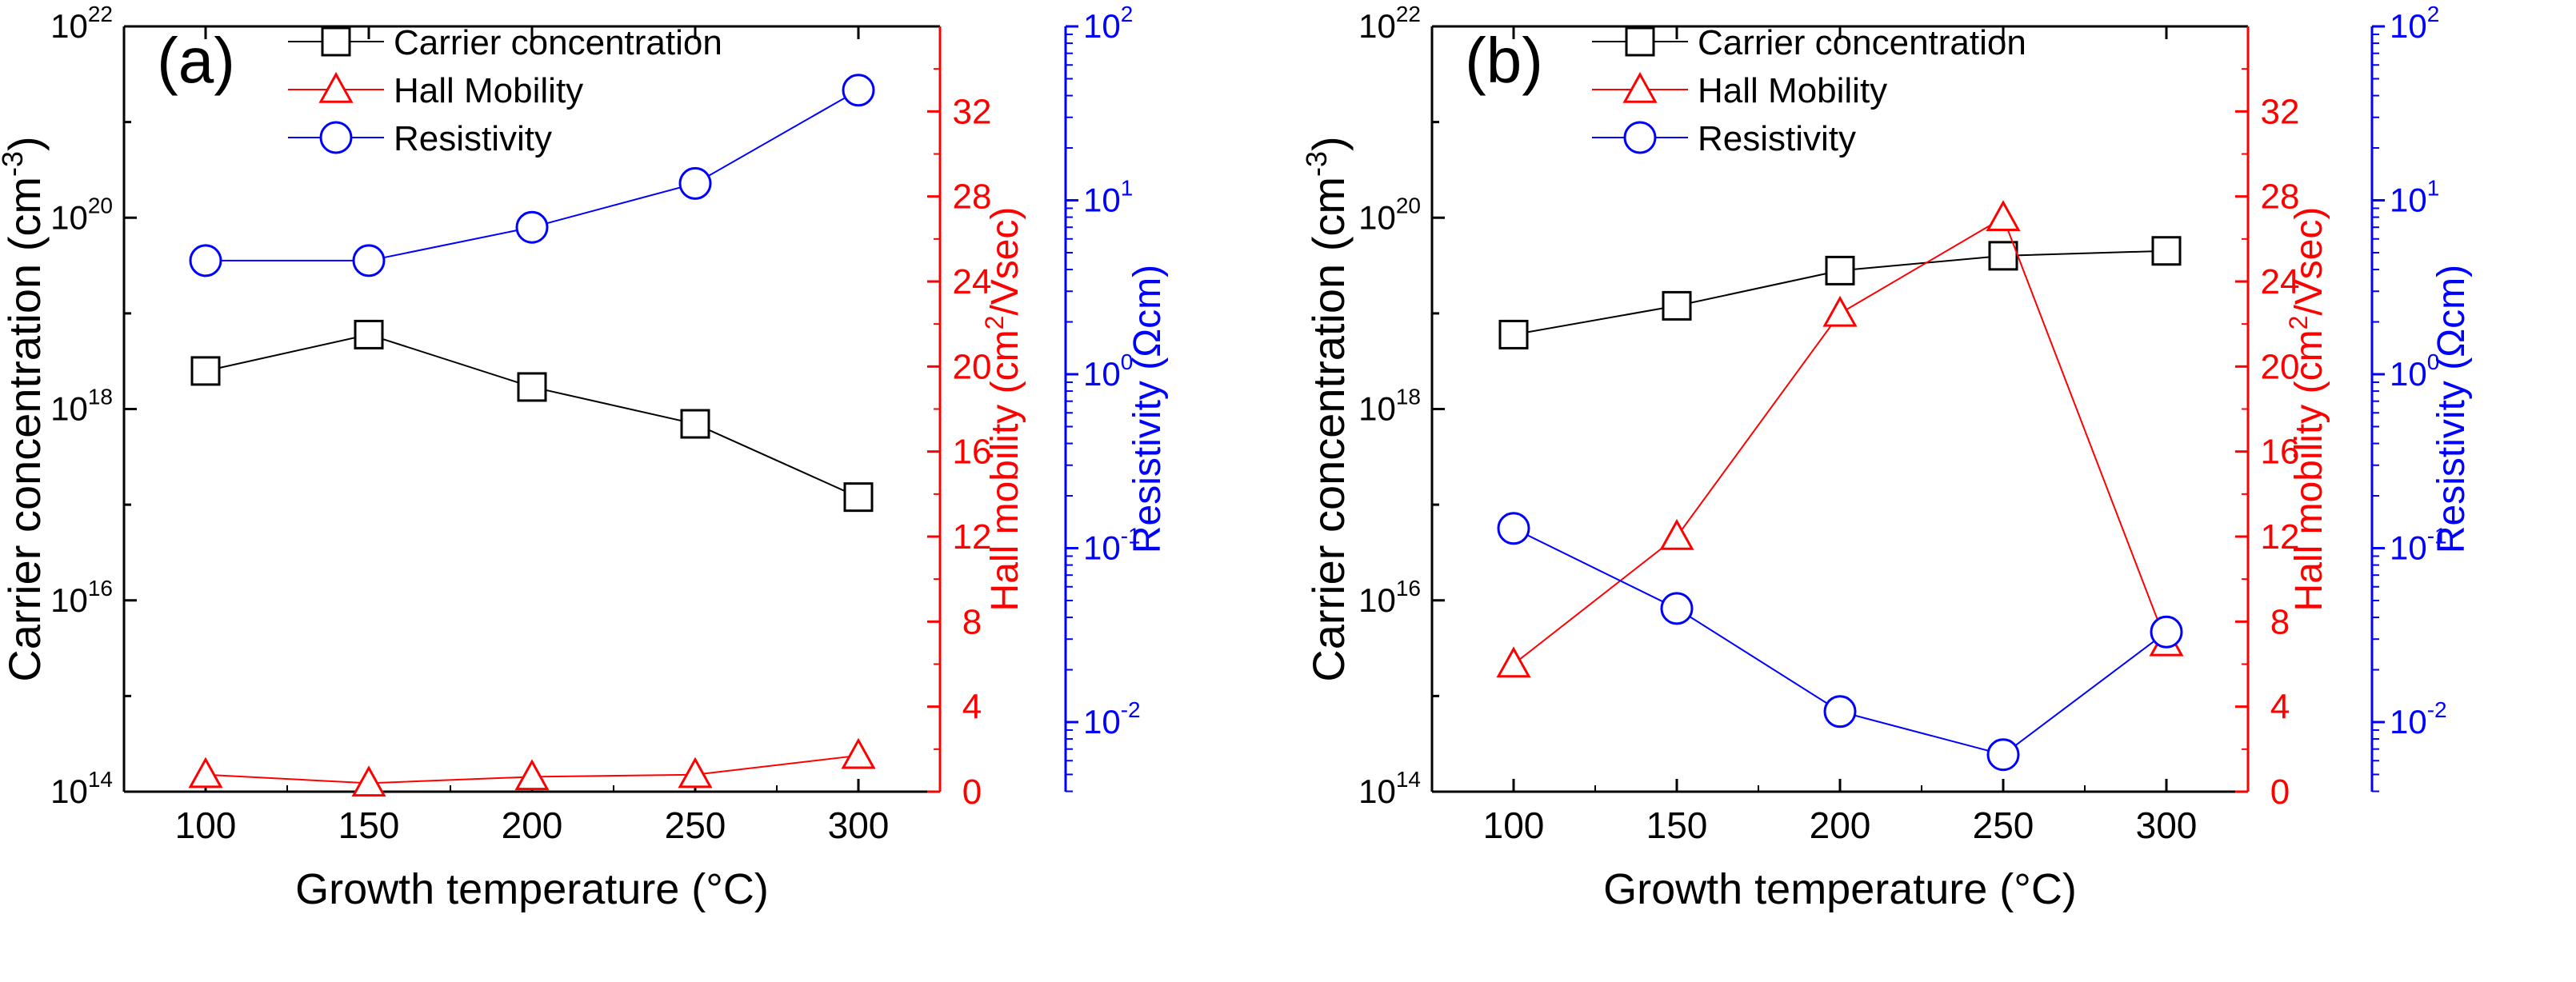 The height and width of the screenshot is (982, 2576). I want to click on resistivity-axis-title: Resistivity (Ωcm), so click(2451, 409).